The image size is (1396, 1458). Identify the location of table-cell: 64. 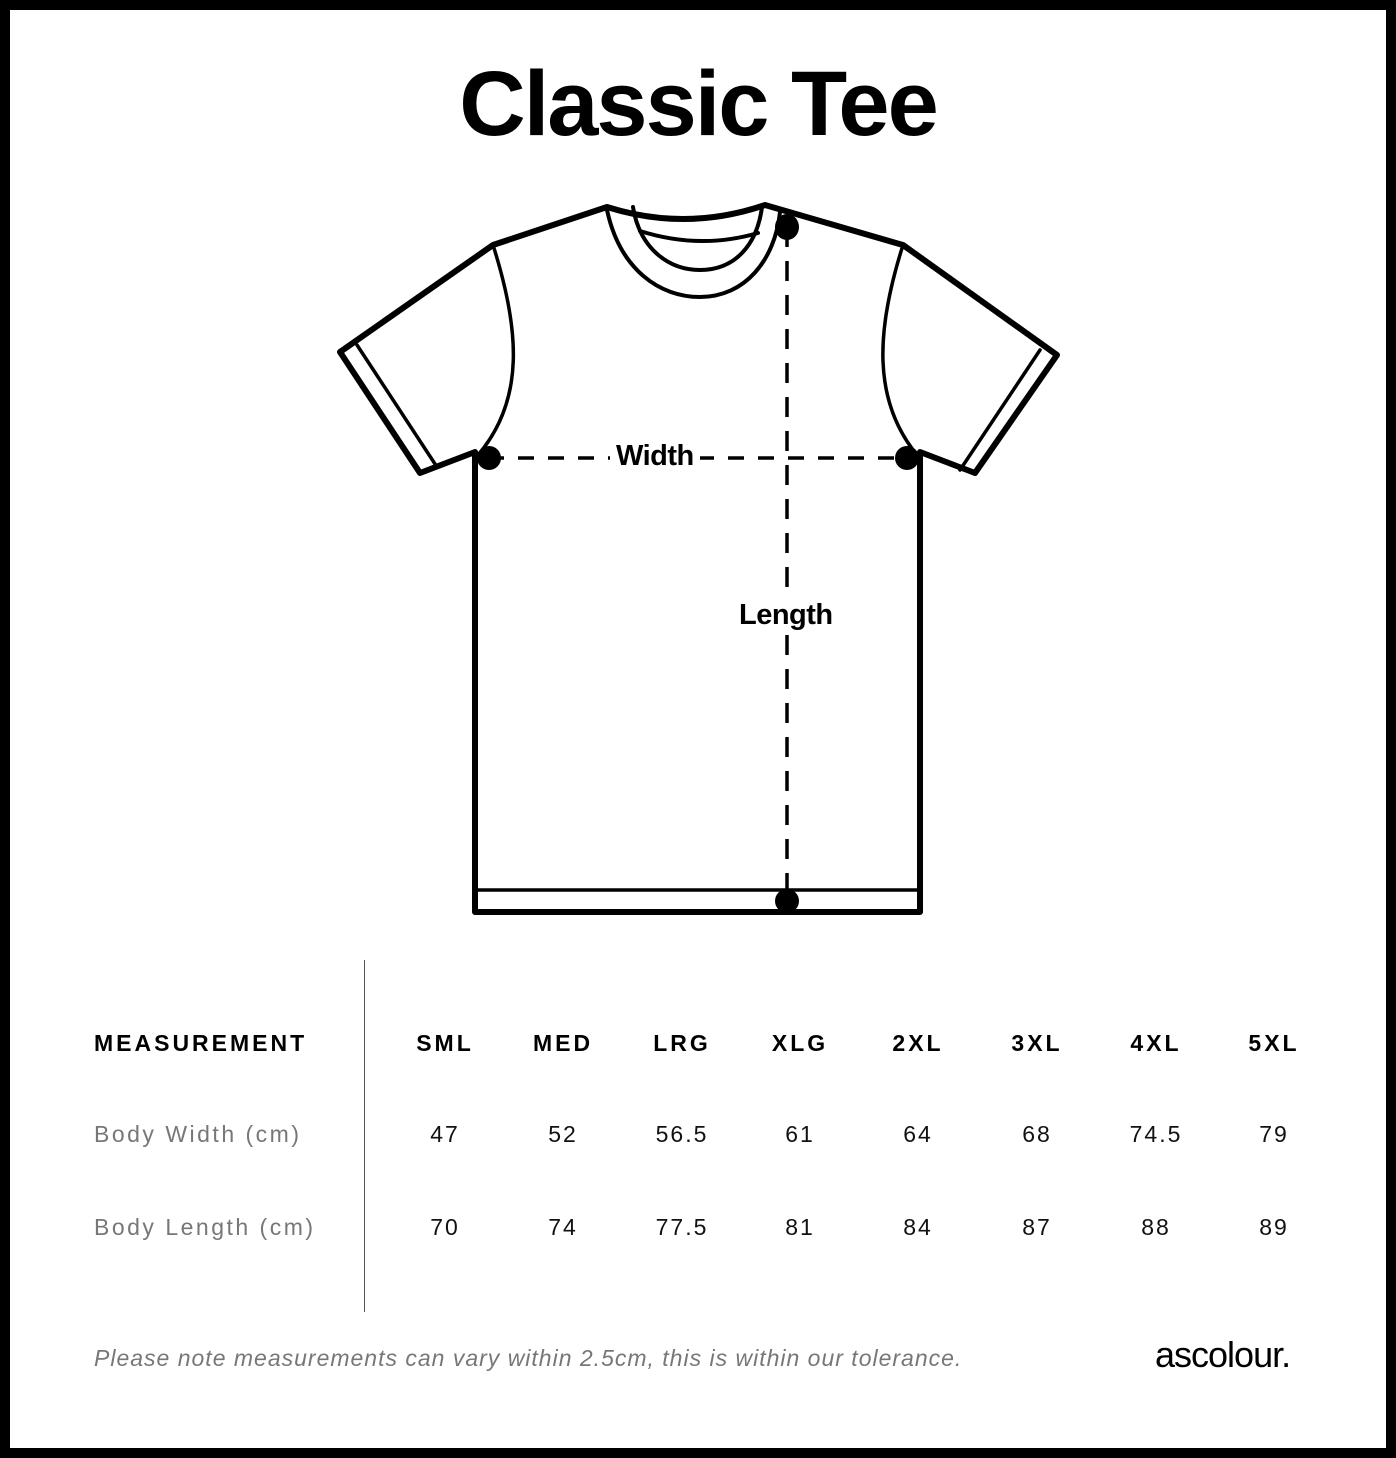
(918, 1134).